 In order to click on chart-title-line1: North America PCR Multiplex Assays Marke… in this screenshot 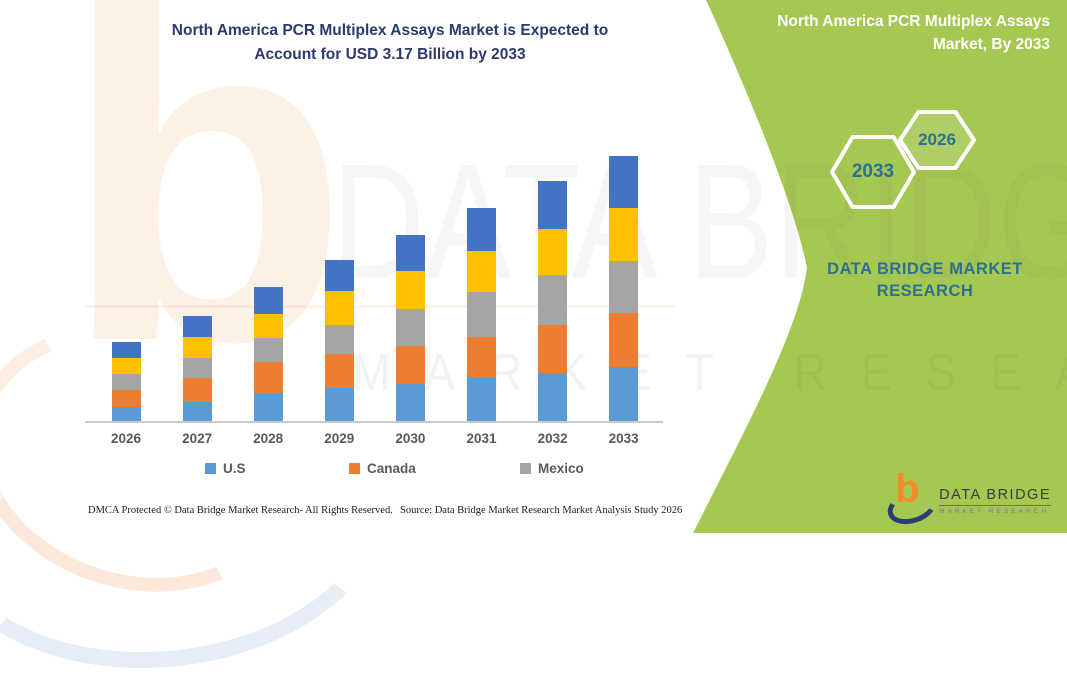, I will do `click(390, 30)`.